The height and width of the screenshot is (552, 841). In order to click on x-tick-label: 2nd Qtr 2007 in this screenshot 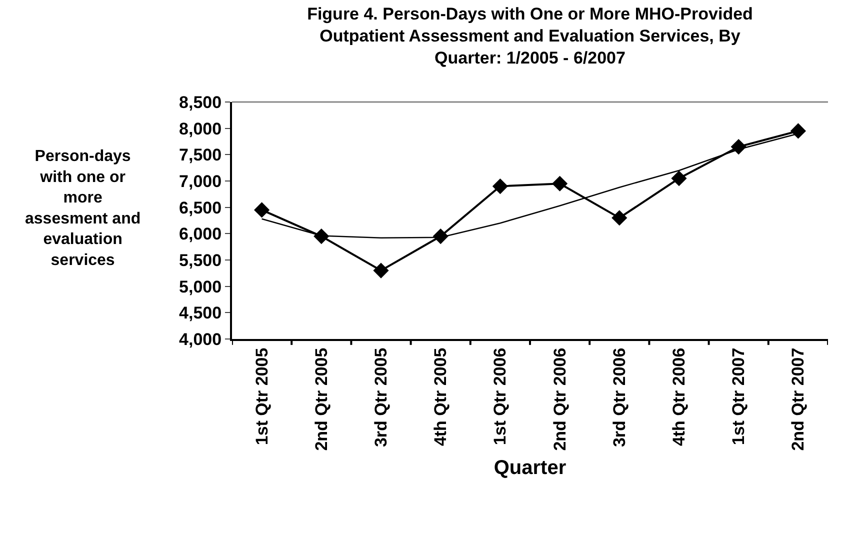, I will do `click(798, 399)`.